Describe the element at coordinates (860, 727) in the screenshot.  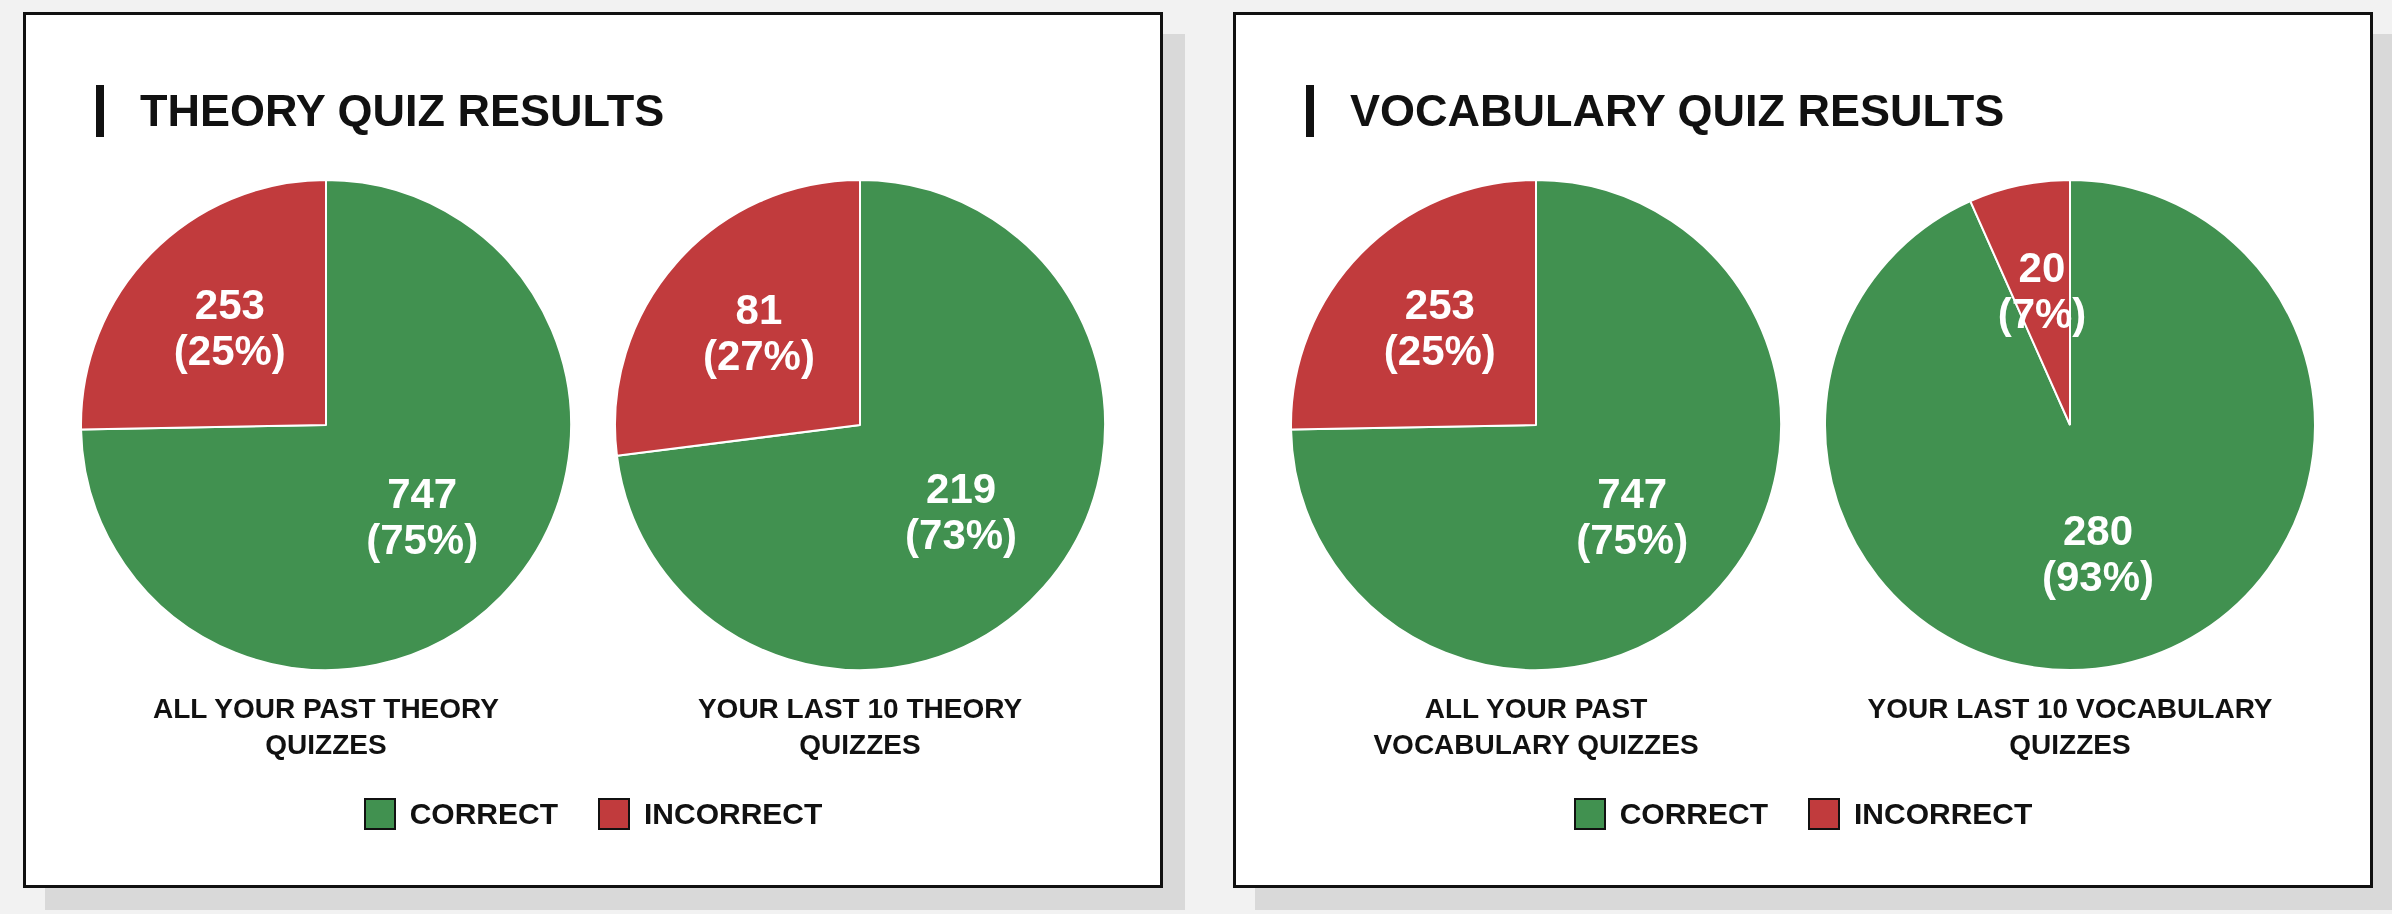
I see `slice-label: YOUR LAST 10 THEORY QUIZZES` at that location.